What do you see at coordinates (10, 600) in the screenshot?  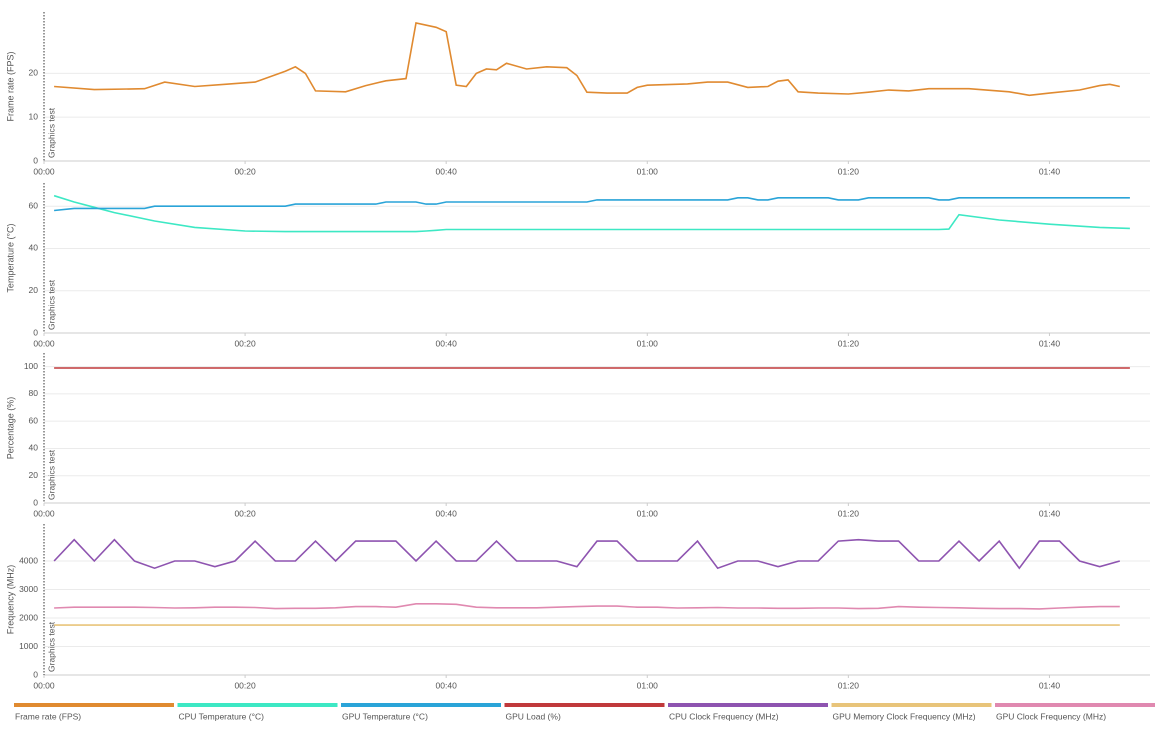 I see `y-axis-label: Frequency (MHz)` at bounding box center [10, 600].